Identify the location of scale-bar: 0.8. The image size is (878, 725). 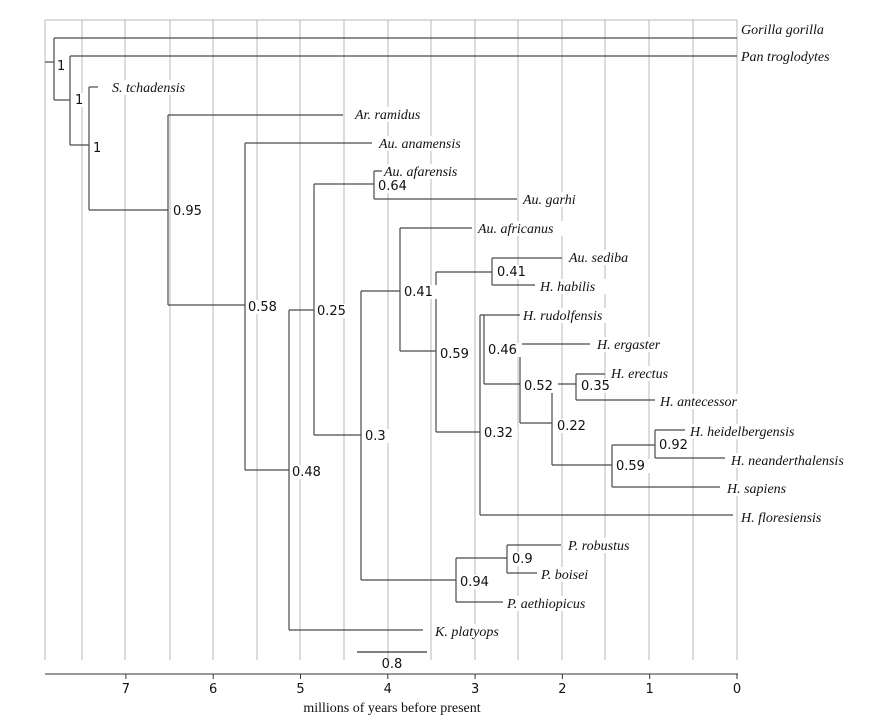
(392, 661).